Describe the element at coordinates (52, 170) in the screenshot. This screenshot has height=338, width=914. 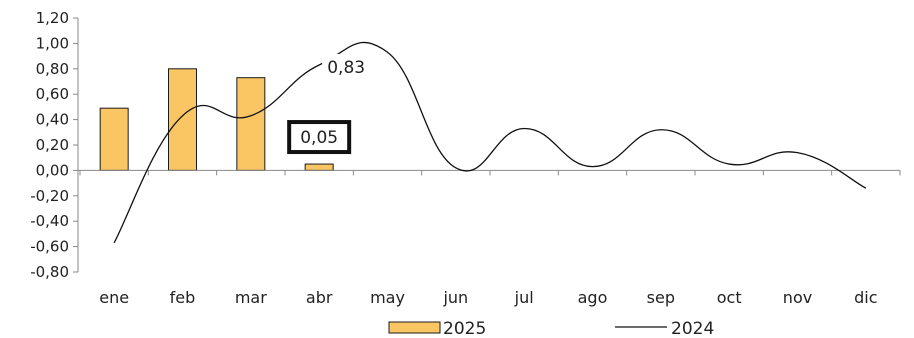
I see `y-tick-label: 0,00` at that location.